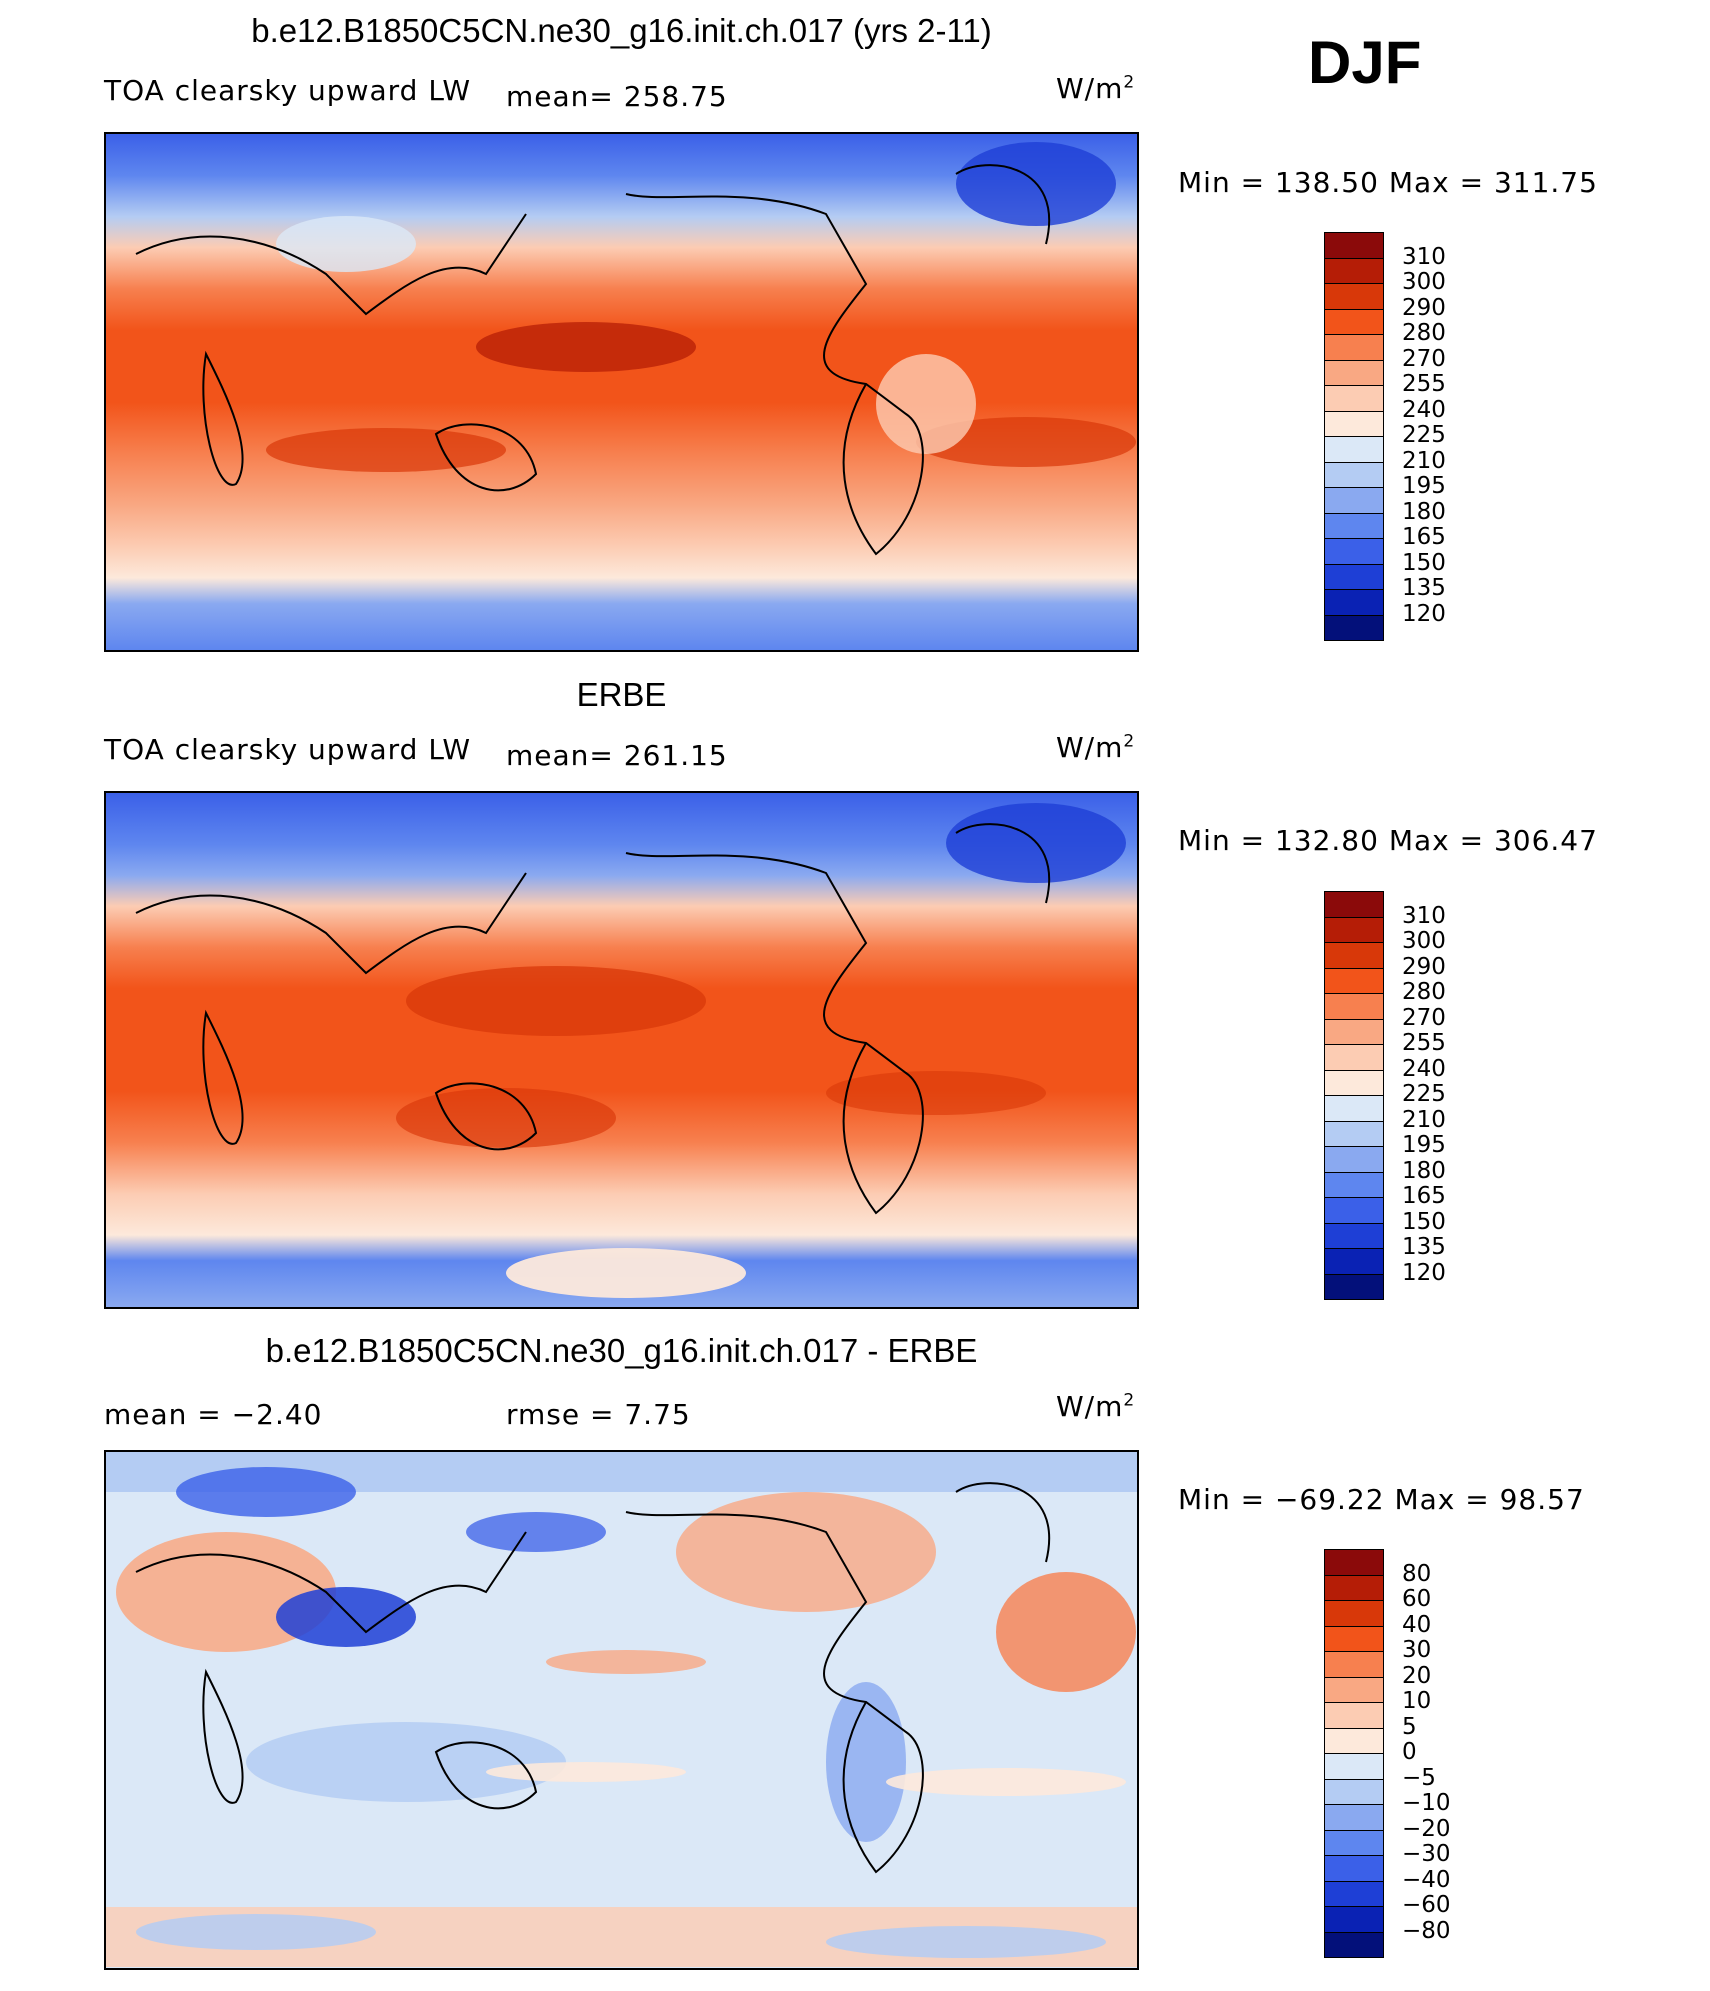 The width and height of the screenshot is (1710, 1991). Describe the element at coordinates (1419, 1777) in the screenshot. I see `colorbar-tick-label: −5` at that location.